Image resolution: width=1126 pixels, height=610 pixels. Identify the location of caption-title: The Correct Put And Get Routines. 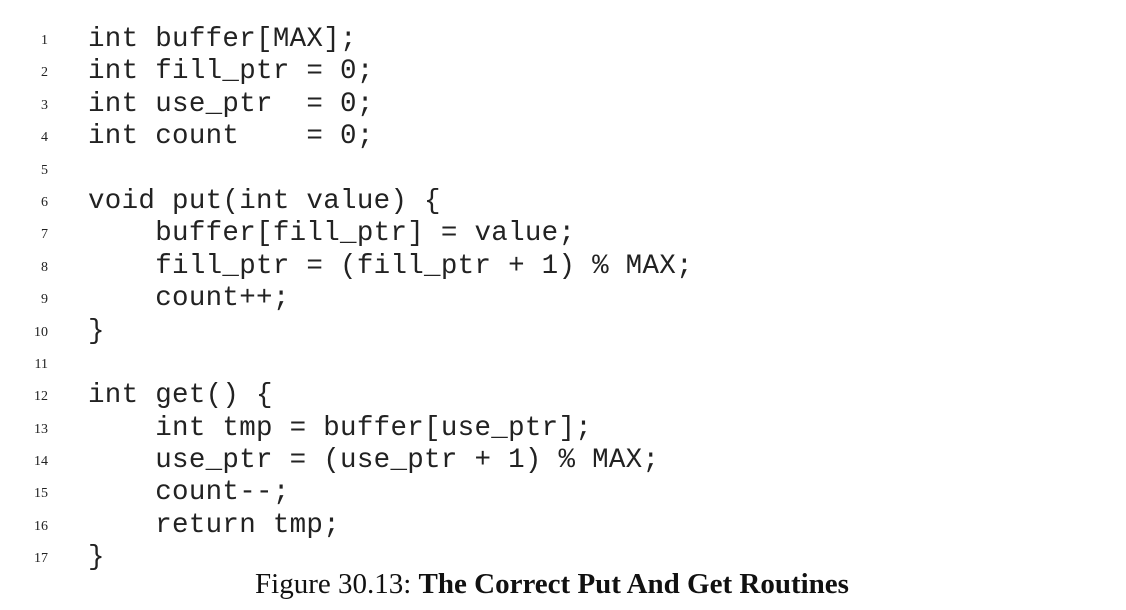
(633, 584).